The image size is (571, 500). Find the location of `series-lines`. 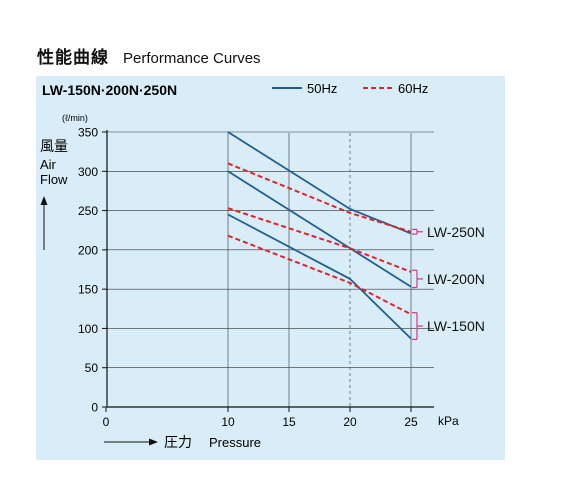

series-lines is located at coordinates (319, 235).